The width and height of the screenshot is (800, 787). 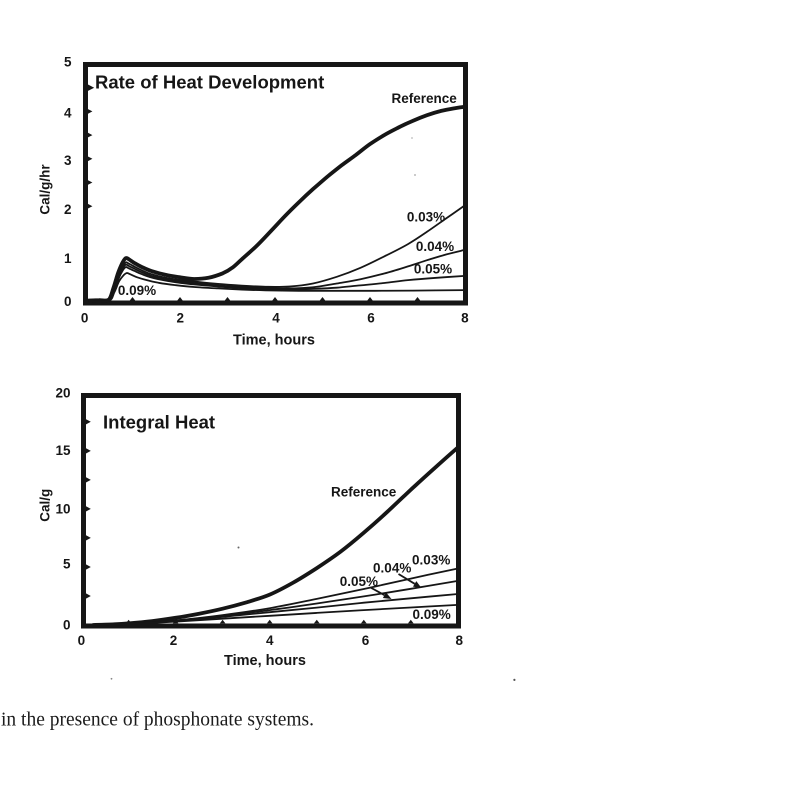 What do you see at coordinates (44, 189) in the screenshot?
I see `svg-text: Cal/g/hr` at bounding box center [44, 189].